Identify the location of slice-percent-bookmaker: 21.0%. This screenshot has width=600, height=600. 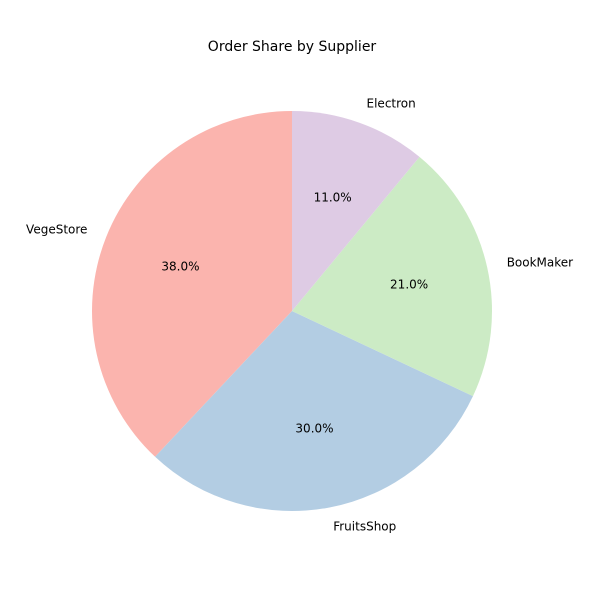
(409, 284).